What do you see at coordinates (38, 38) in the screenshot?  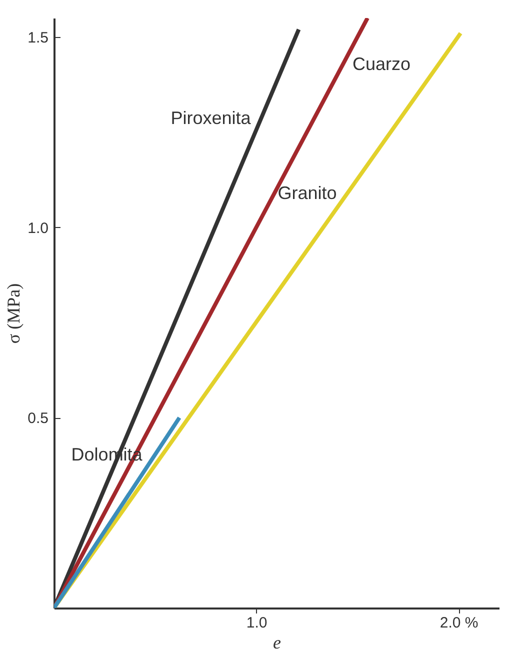 I see `y-tick-label: 1.5` at bounding box center [38, 38].